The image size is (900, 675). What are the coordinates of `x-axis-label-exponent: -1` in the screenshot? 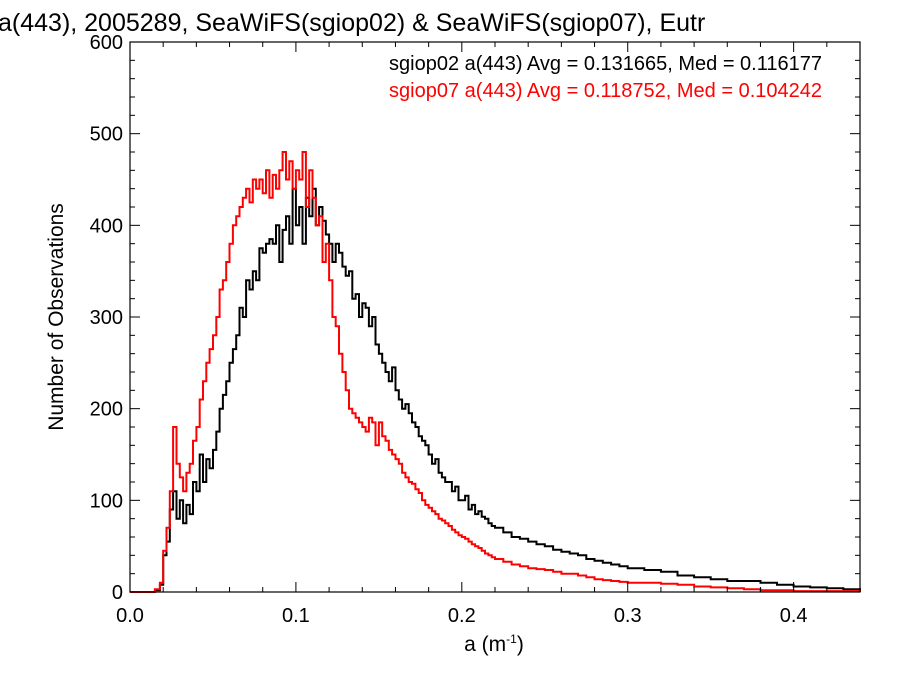 It's located at (511, 639).